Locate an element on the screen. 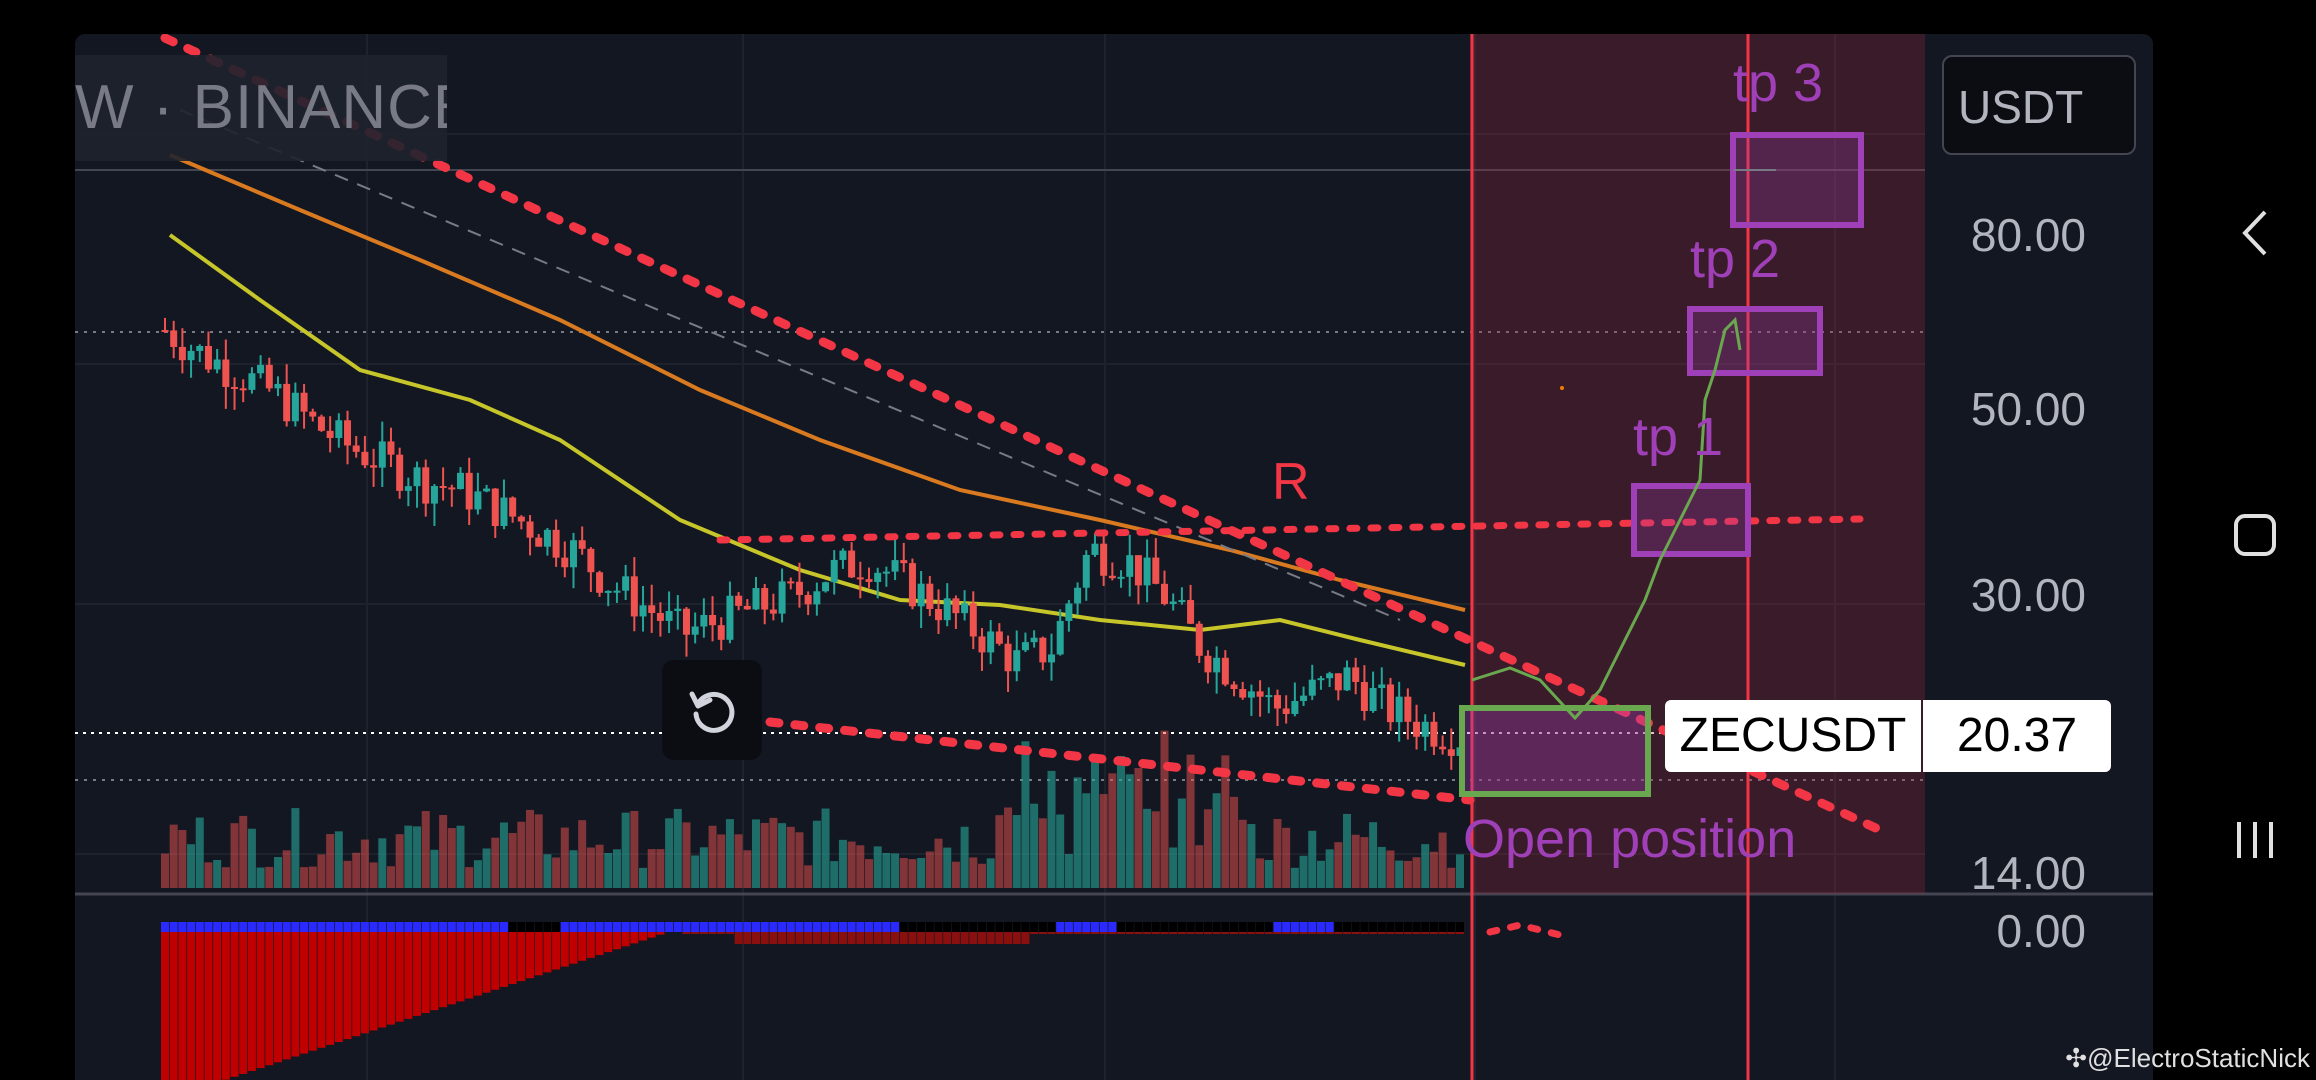 The width and height of the screenshot is (2316, 1080). nav-back-button is located at coordinates (2255, 233).